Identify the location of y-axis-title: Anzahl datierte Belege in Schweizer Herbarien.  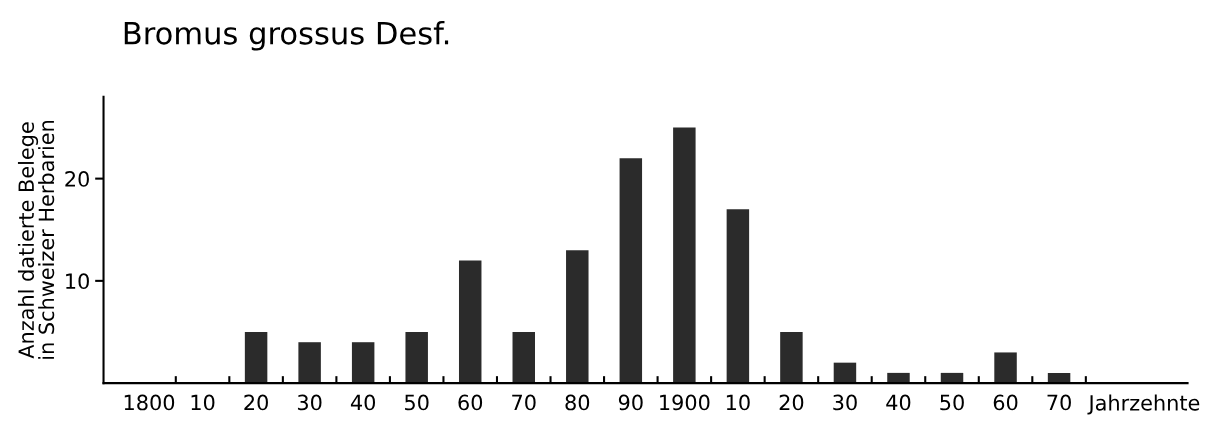
(36, 239).